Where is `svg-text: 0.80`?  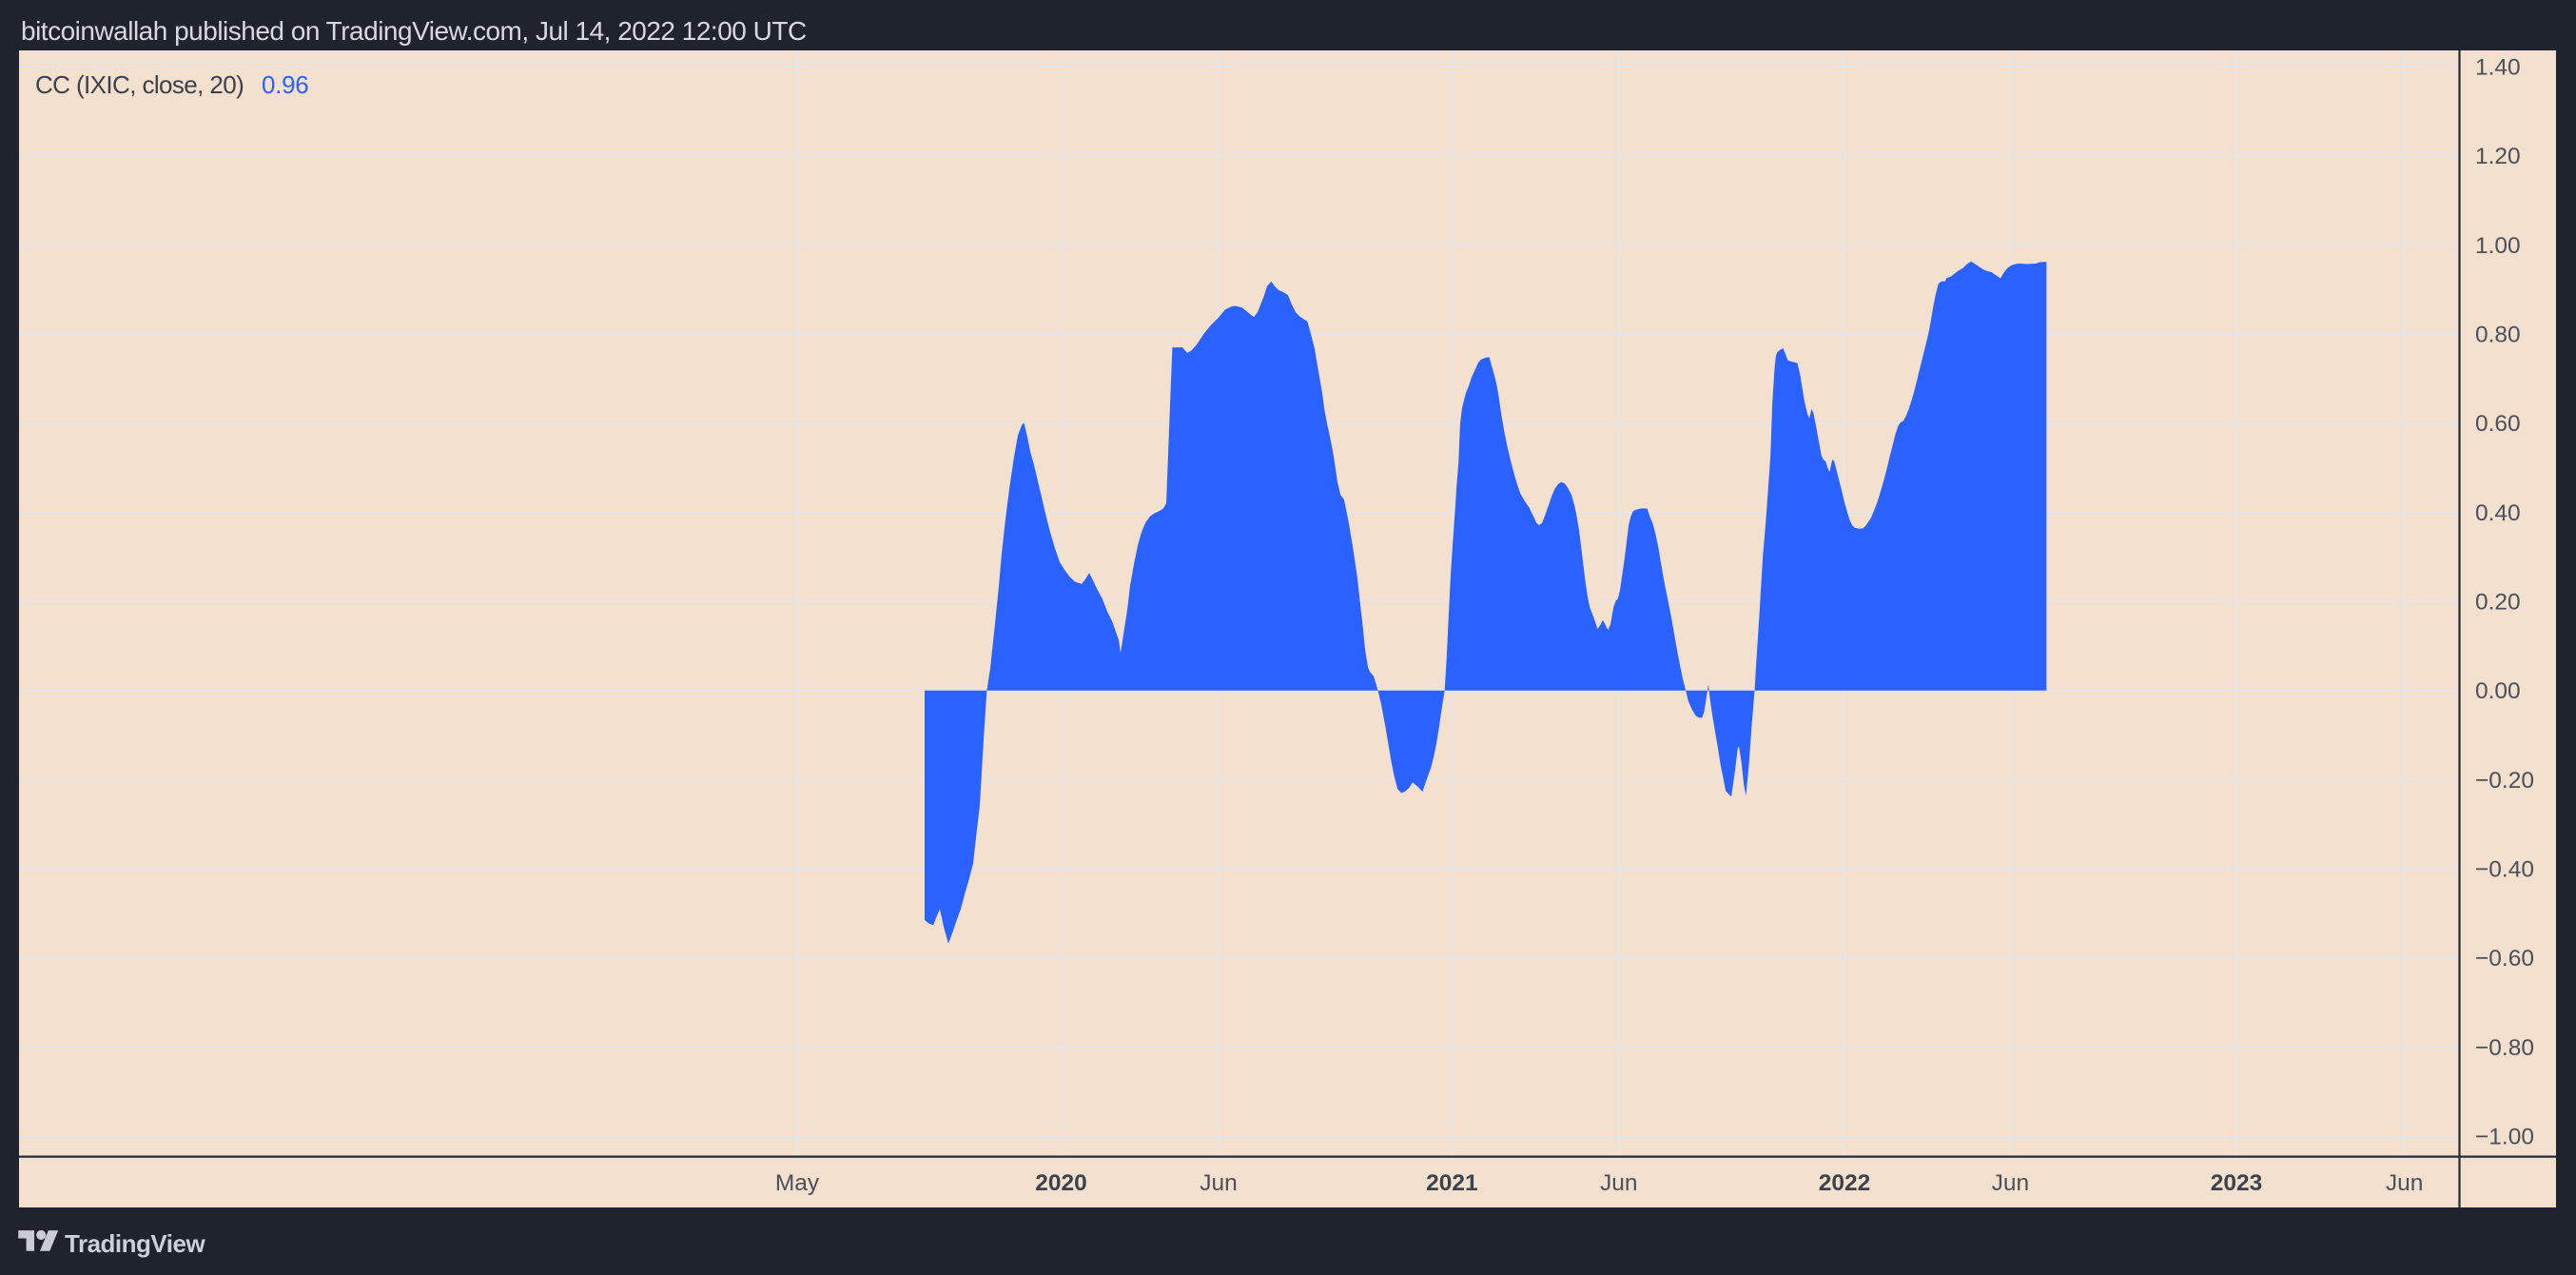 svg-text: 0.80 is located at coordinates (2498, 335).